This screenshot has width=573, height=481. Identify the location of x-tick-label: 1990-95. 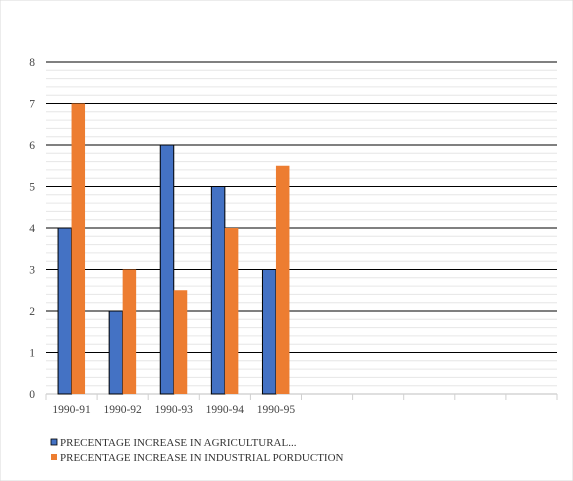
(276, 410).